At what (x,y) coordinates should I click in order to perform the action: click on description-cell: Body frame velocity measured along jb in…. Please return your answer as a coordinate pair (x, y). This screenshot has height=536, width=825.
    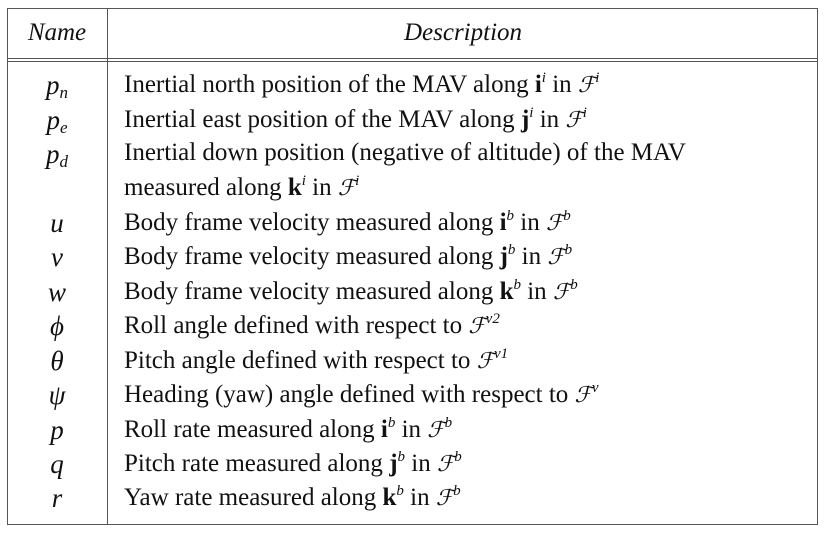
    Looking at the image, I should click on (348, 256).